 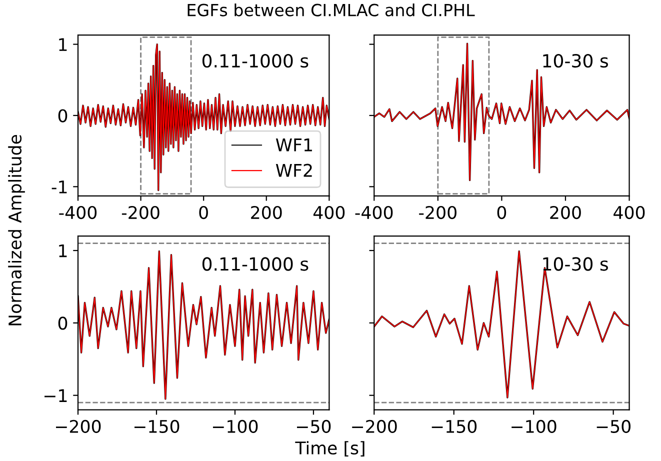 What do you see at coordinates (331, 9) in the screenshot?
I see `chart-title: EGFs between CI.MLAC and CI.PHL` at bounding box center [331, 9].